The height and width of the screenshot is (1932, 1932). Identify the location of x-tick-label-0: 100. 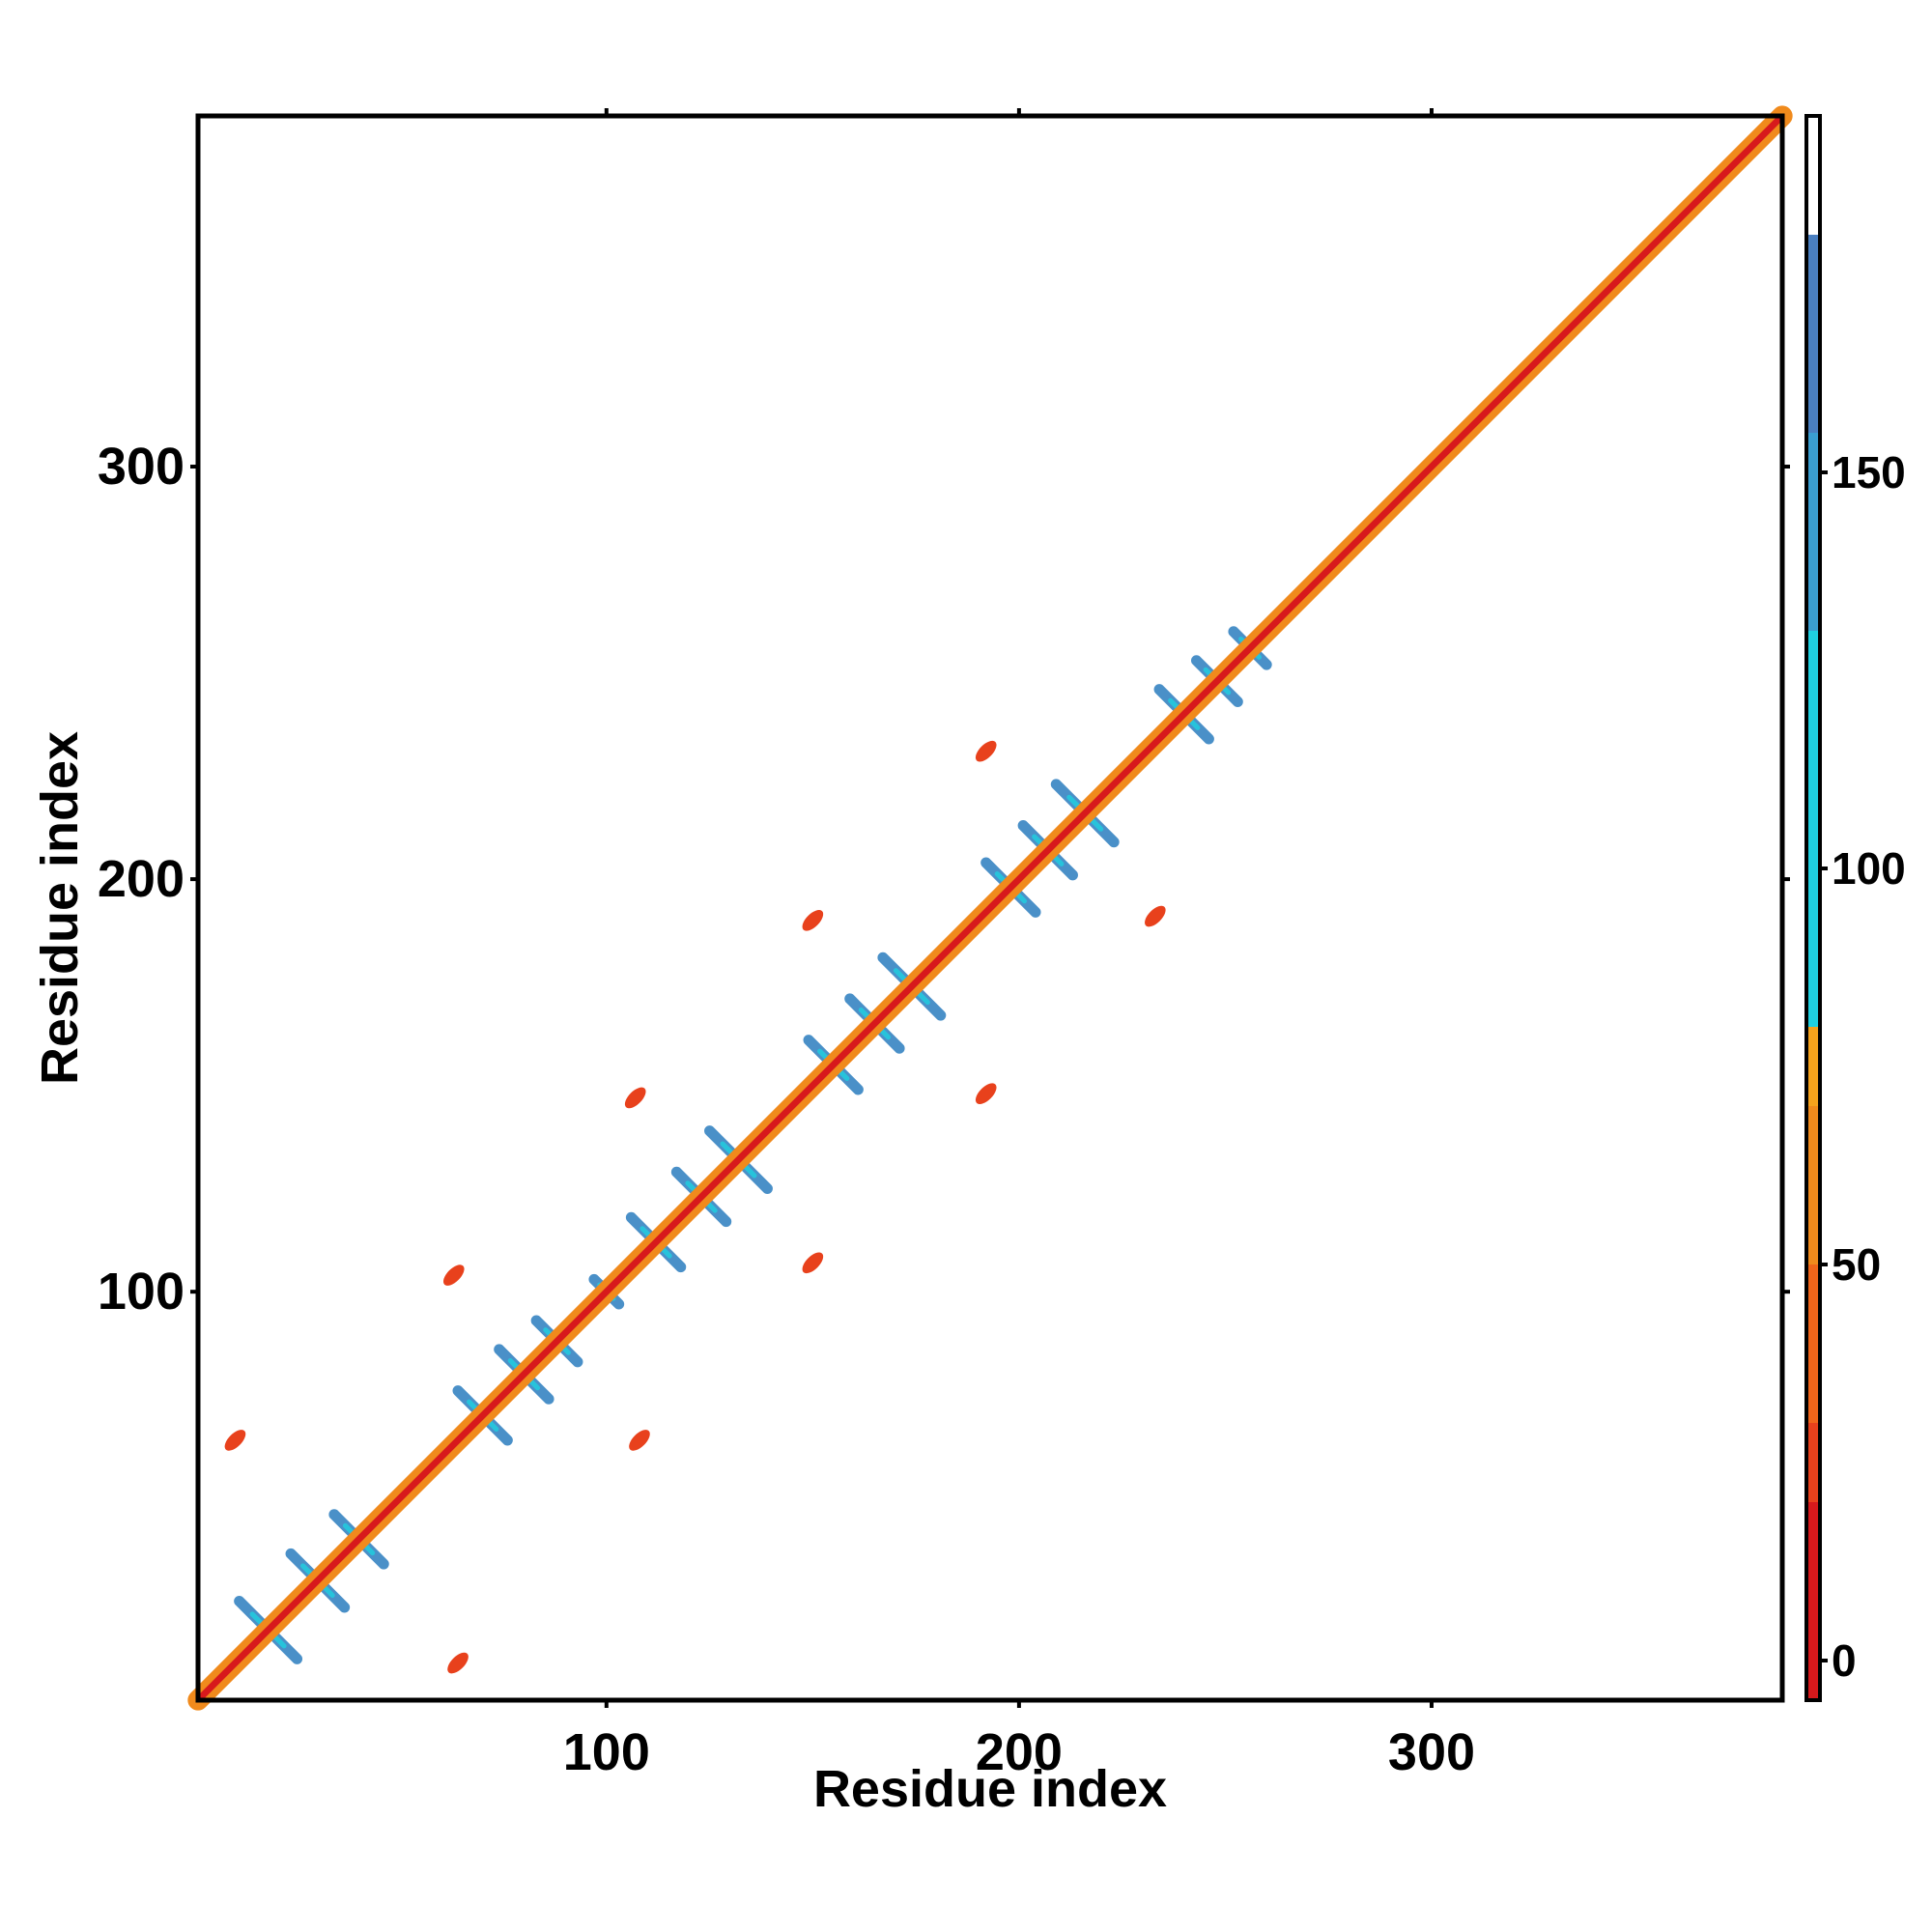
(606, 1752).